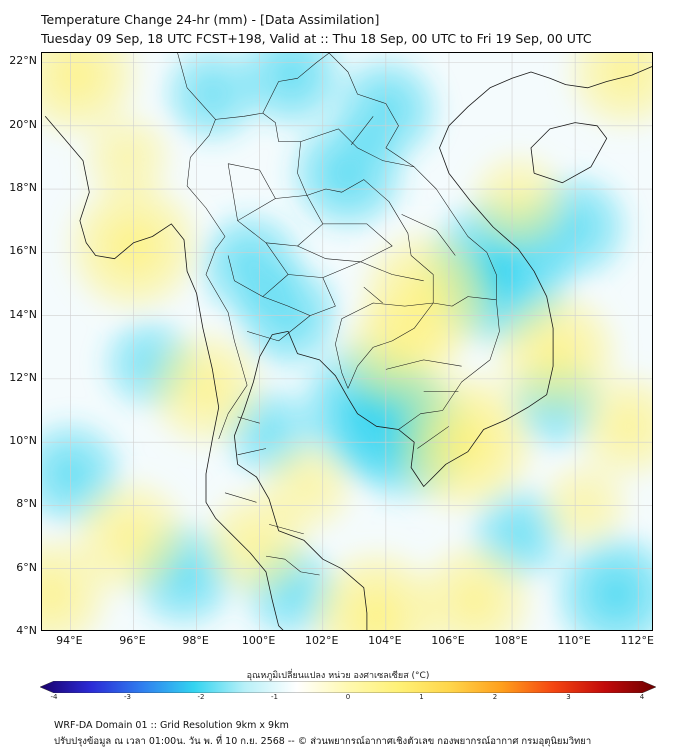 Image resolution: width=676 pixels, height=756 pixels. I want to click on latitude-label: 14°N, so click(23, 314).